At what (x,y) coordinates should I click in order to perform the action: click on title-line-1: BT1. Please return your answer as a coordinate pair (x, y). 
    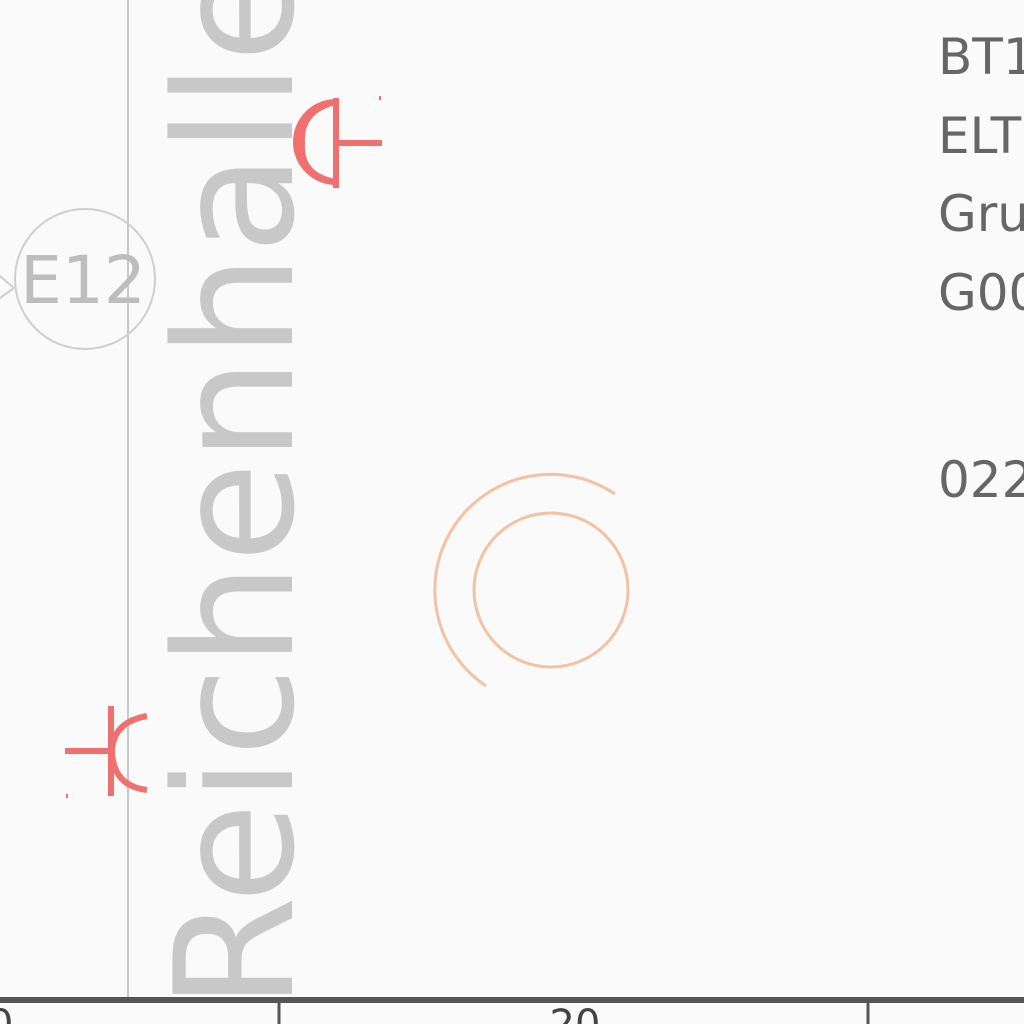
    Looking at the image, I should click on (981, 57).